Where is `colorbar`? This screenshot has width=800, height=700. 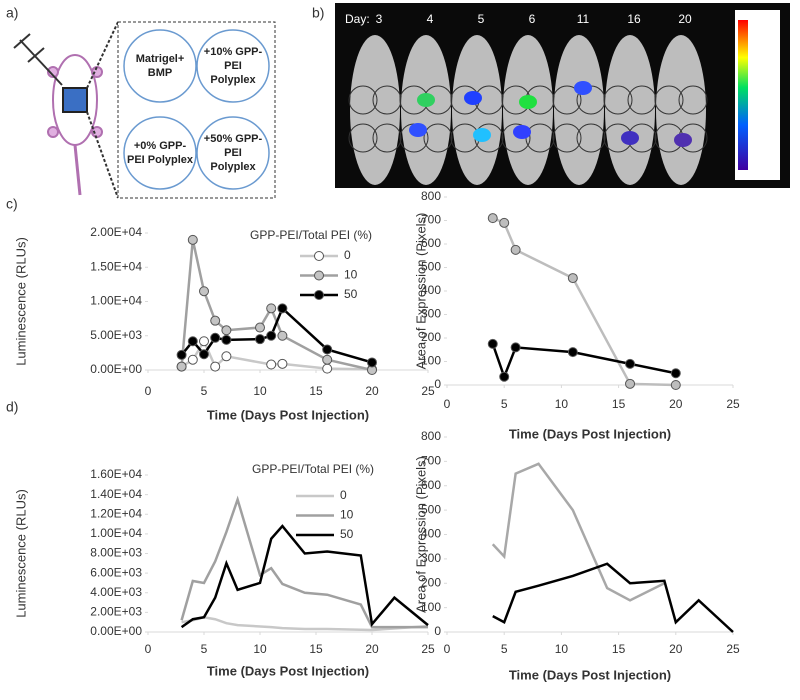
colorbar is located at coordinates (743, 95).